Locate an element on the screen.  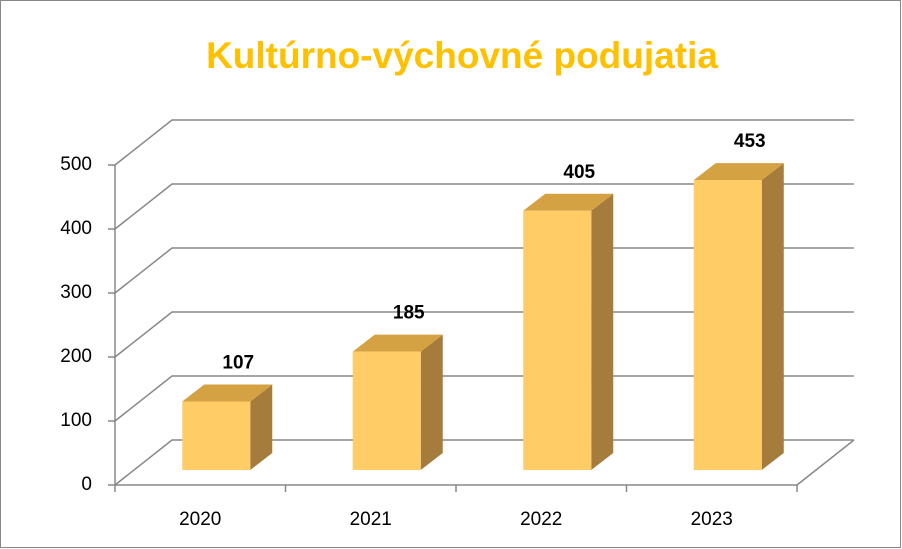
x-tick-label: 2021 is located at coordinates (371, 519).